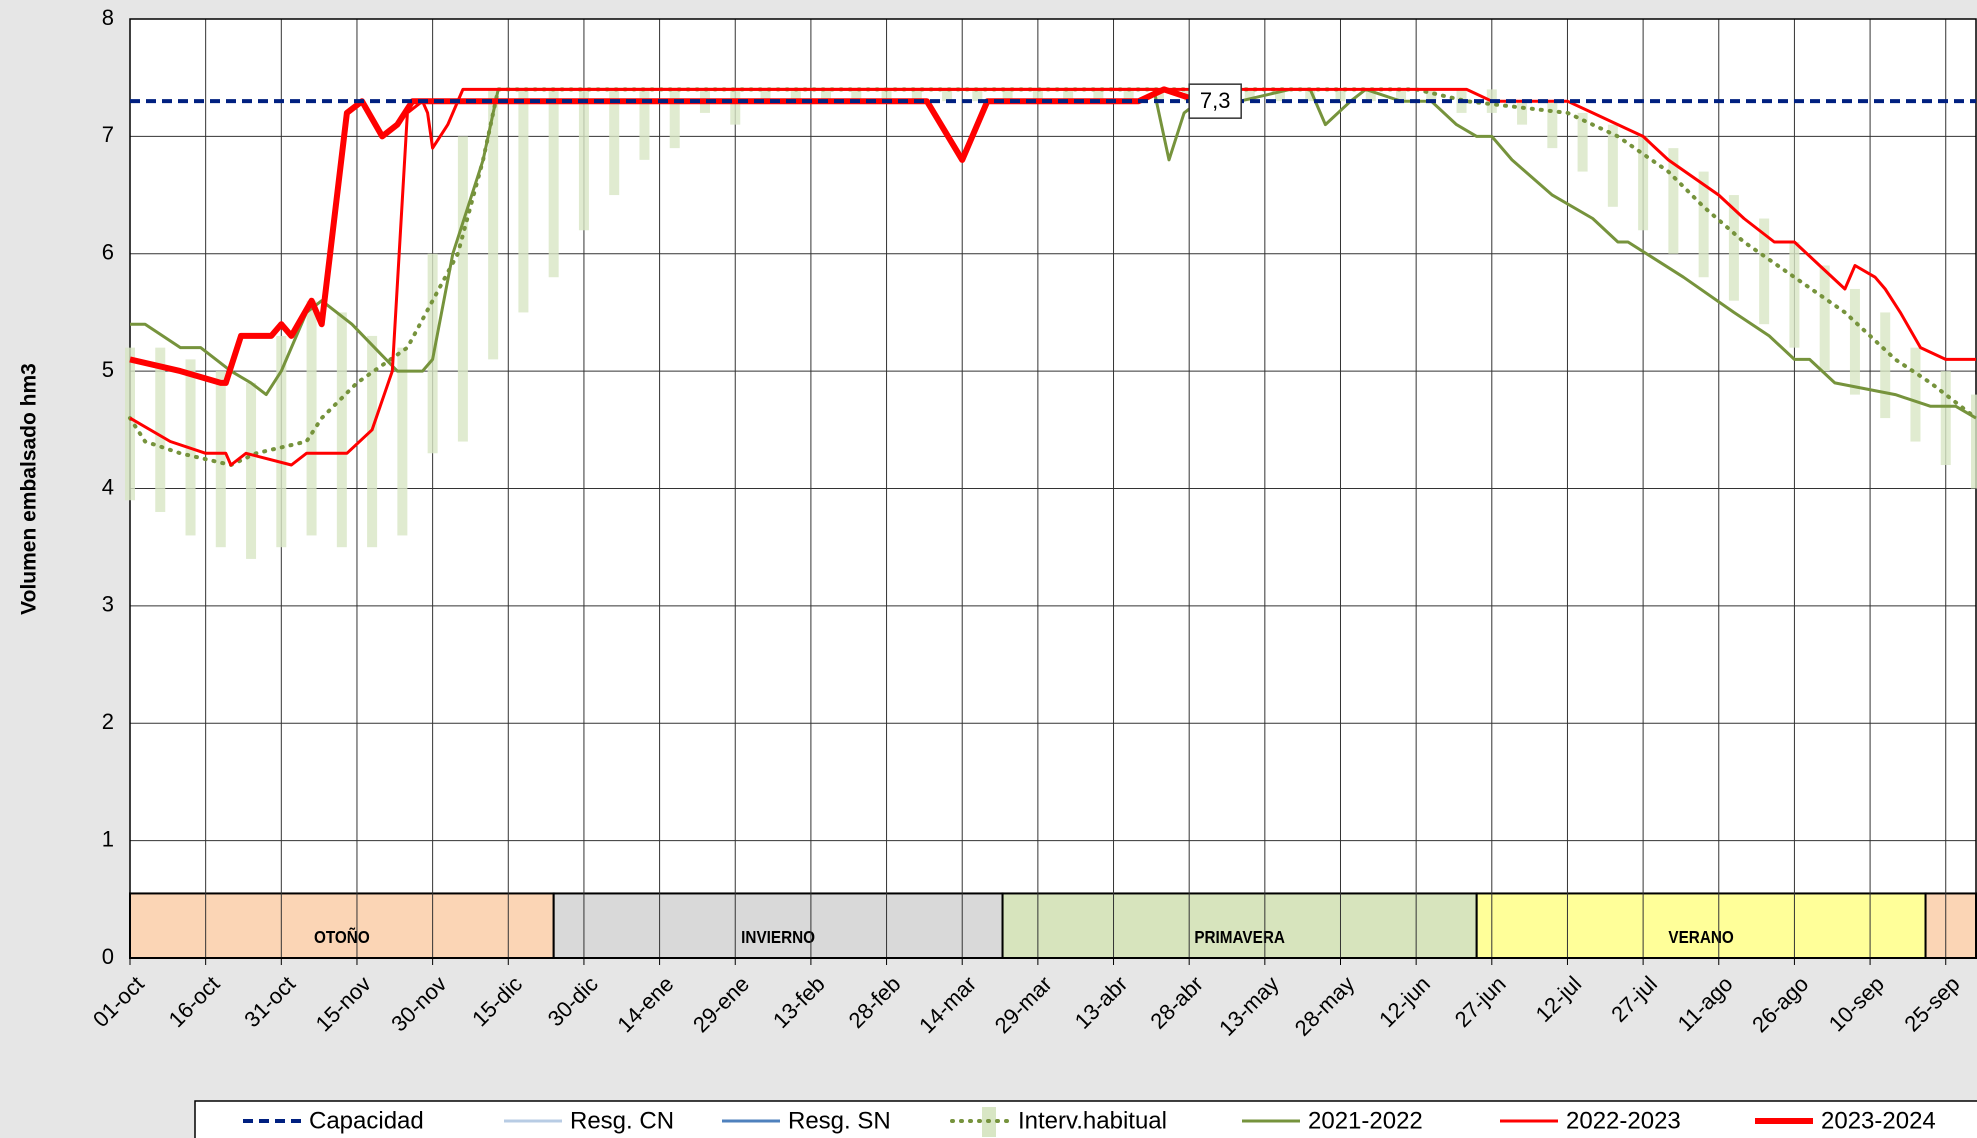  I want to click on y-tick-label: 8, so click(108, 17).